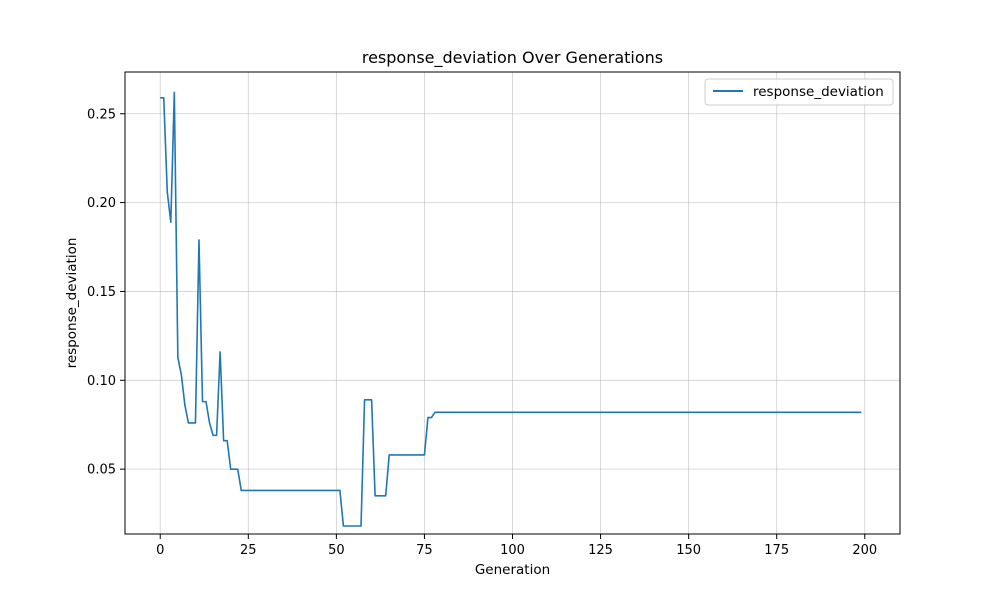  What do you see at coordinates (101, 114) in the screenshot?
I see `y-tick-label: 0.25` at bounding box center [101, 114].